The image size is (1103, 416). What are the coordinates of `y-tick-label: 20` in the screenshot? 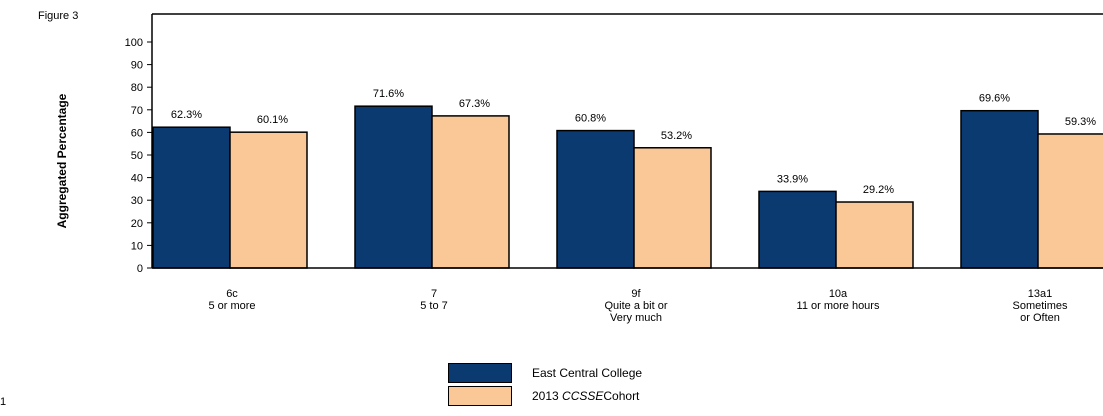 It's located at (137, 224).